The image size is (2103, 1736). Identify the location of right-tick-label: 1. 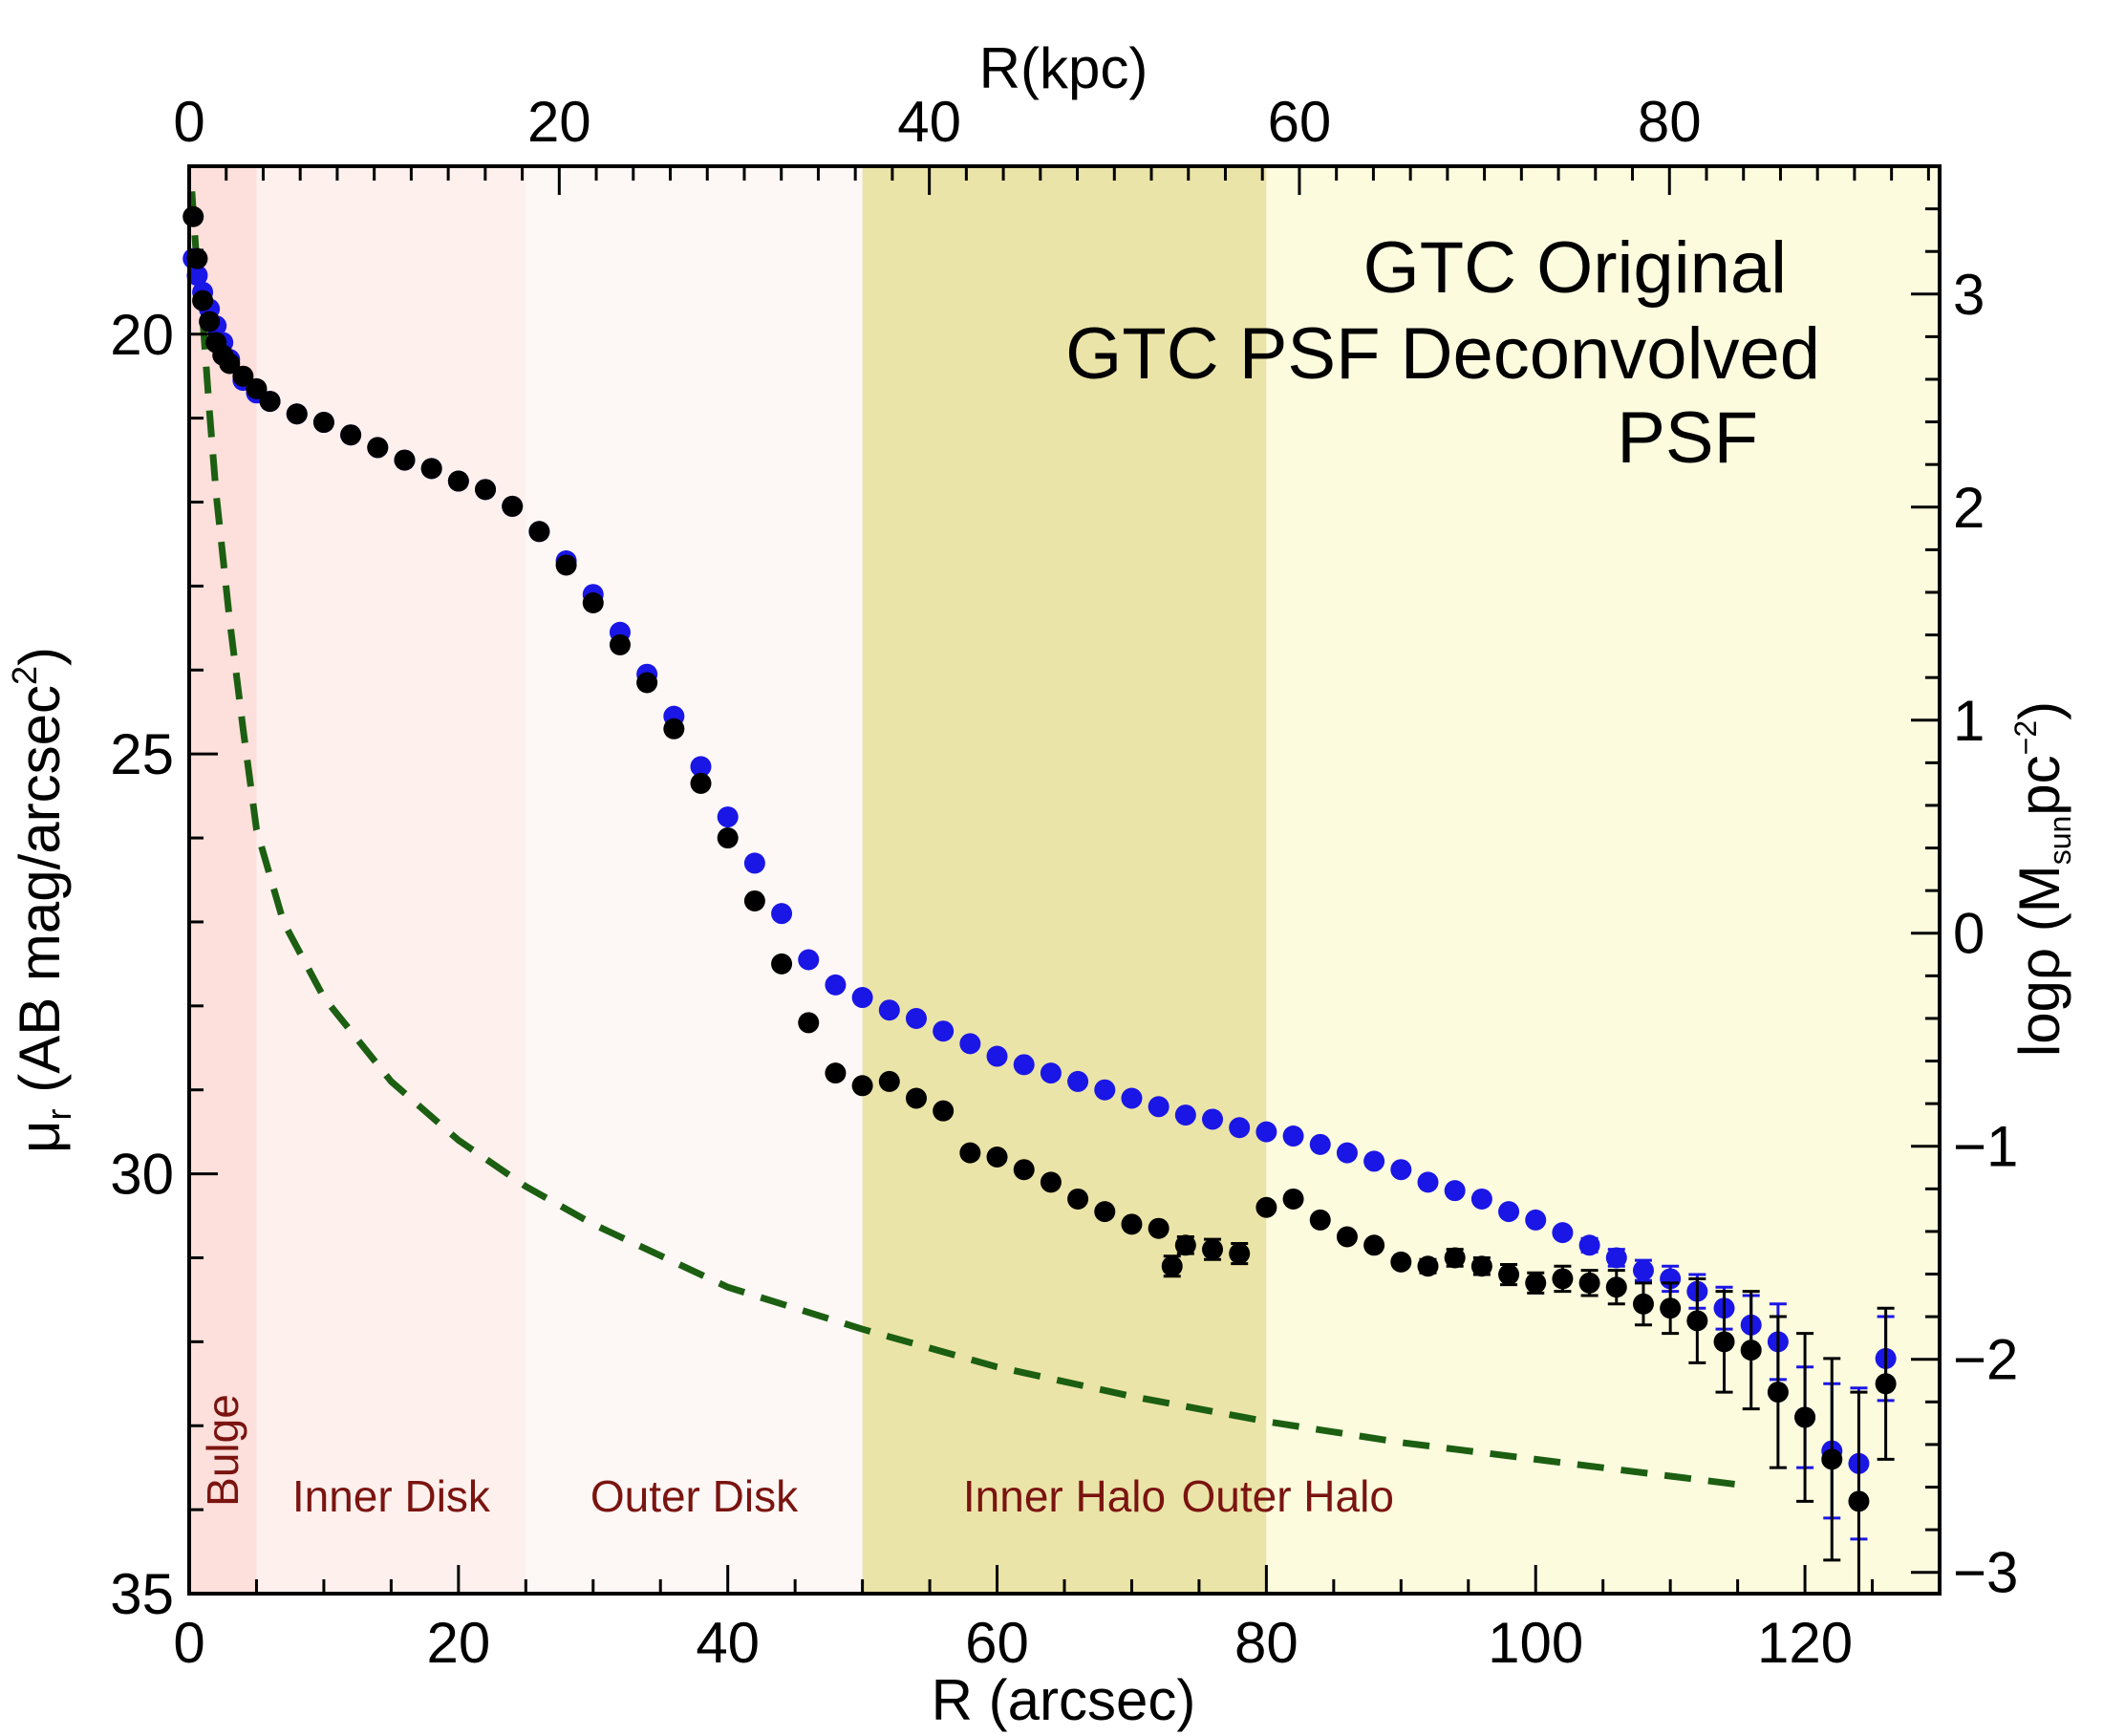
(1969, 721).